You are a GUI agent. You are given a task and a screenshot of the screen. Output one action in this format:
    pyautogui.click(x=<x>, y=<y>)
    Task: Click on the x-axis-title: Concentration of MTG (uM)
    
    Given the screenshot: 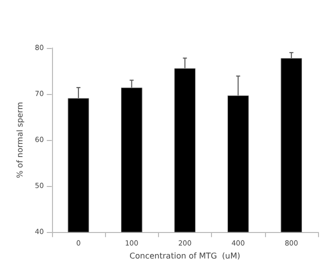 What is the action you would take?
    pyautogui.click(x=185, y=256)
    